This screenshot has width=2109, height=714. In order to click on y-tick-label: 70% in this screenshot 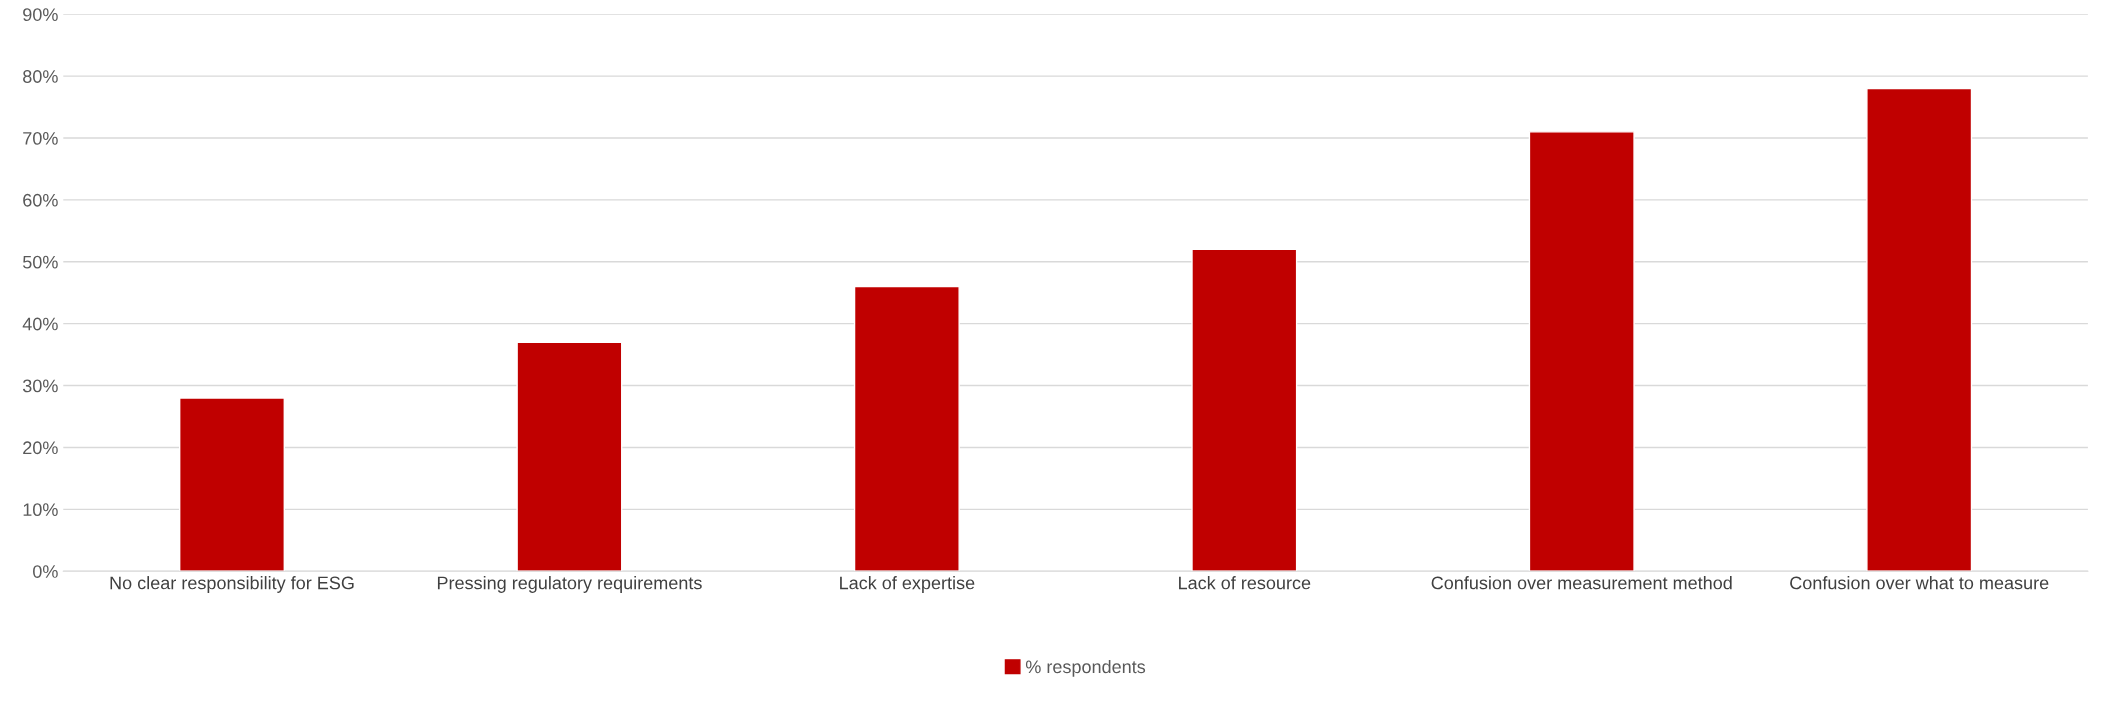, I will do `click(40, 138)`.